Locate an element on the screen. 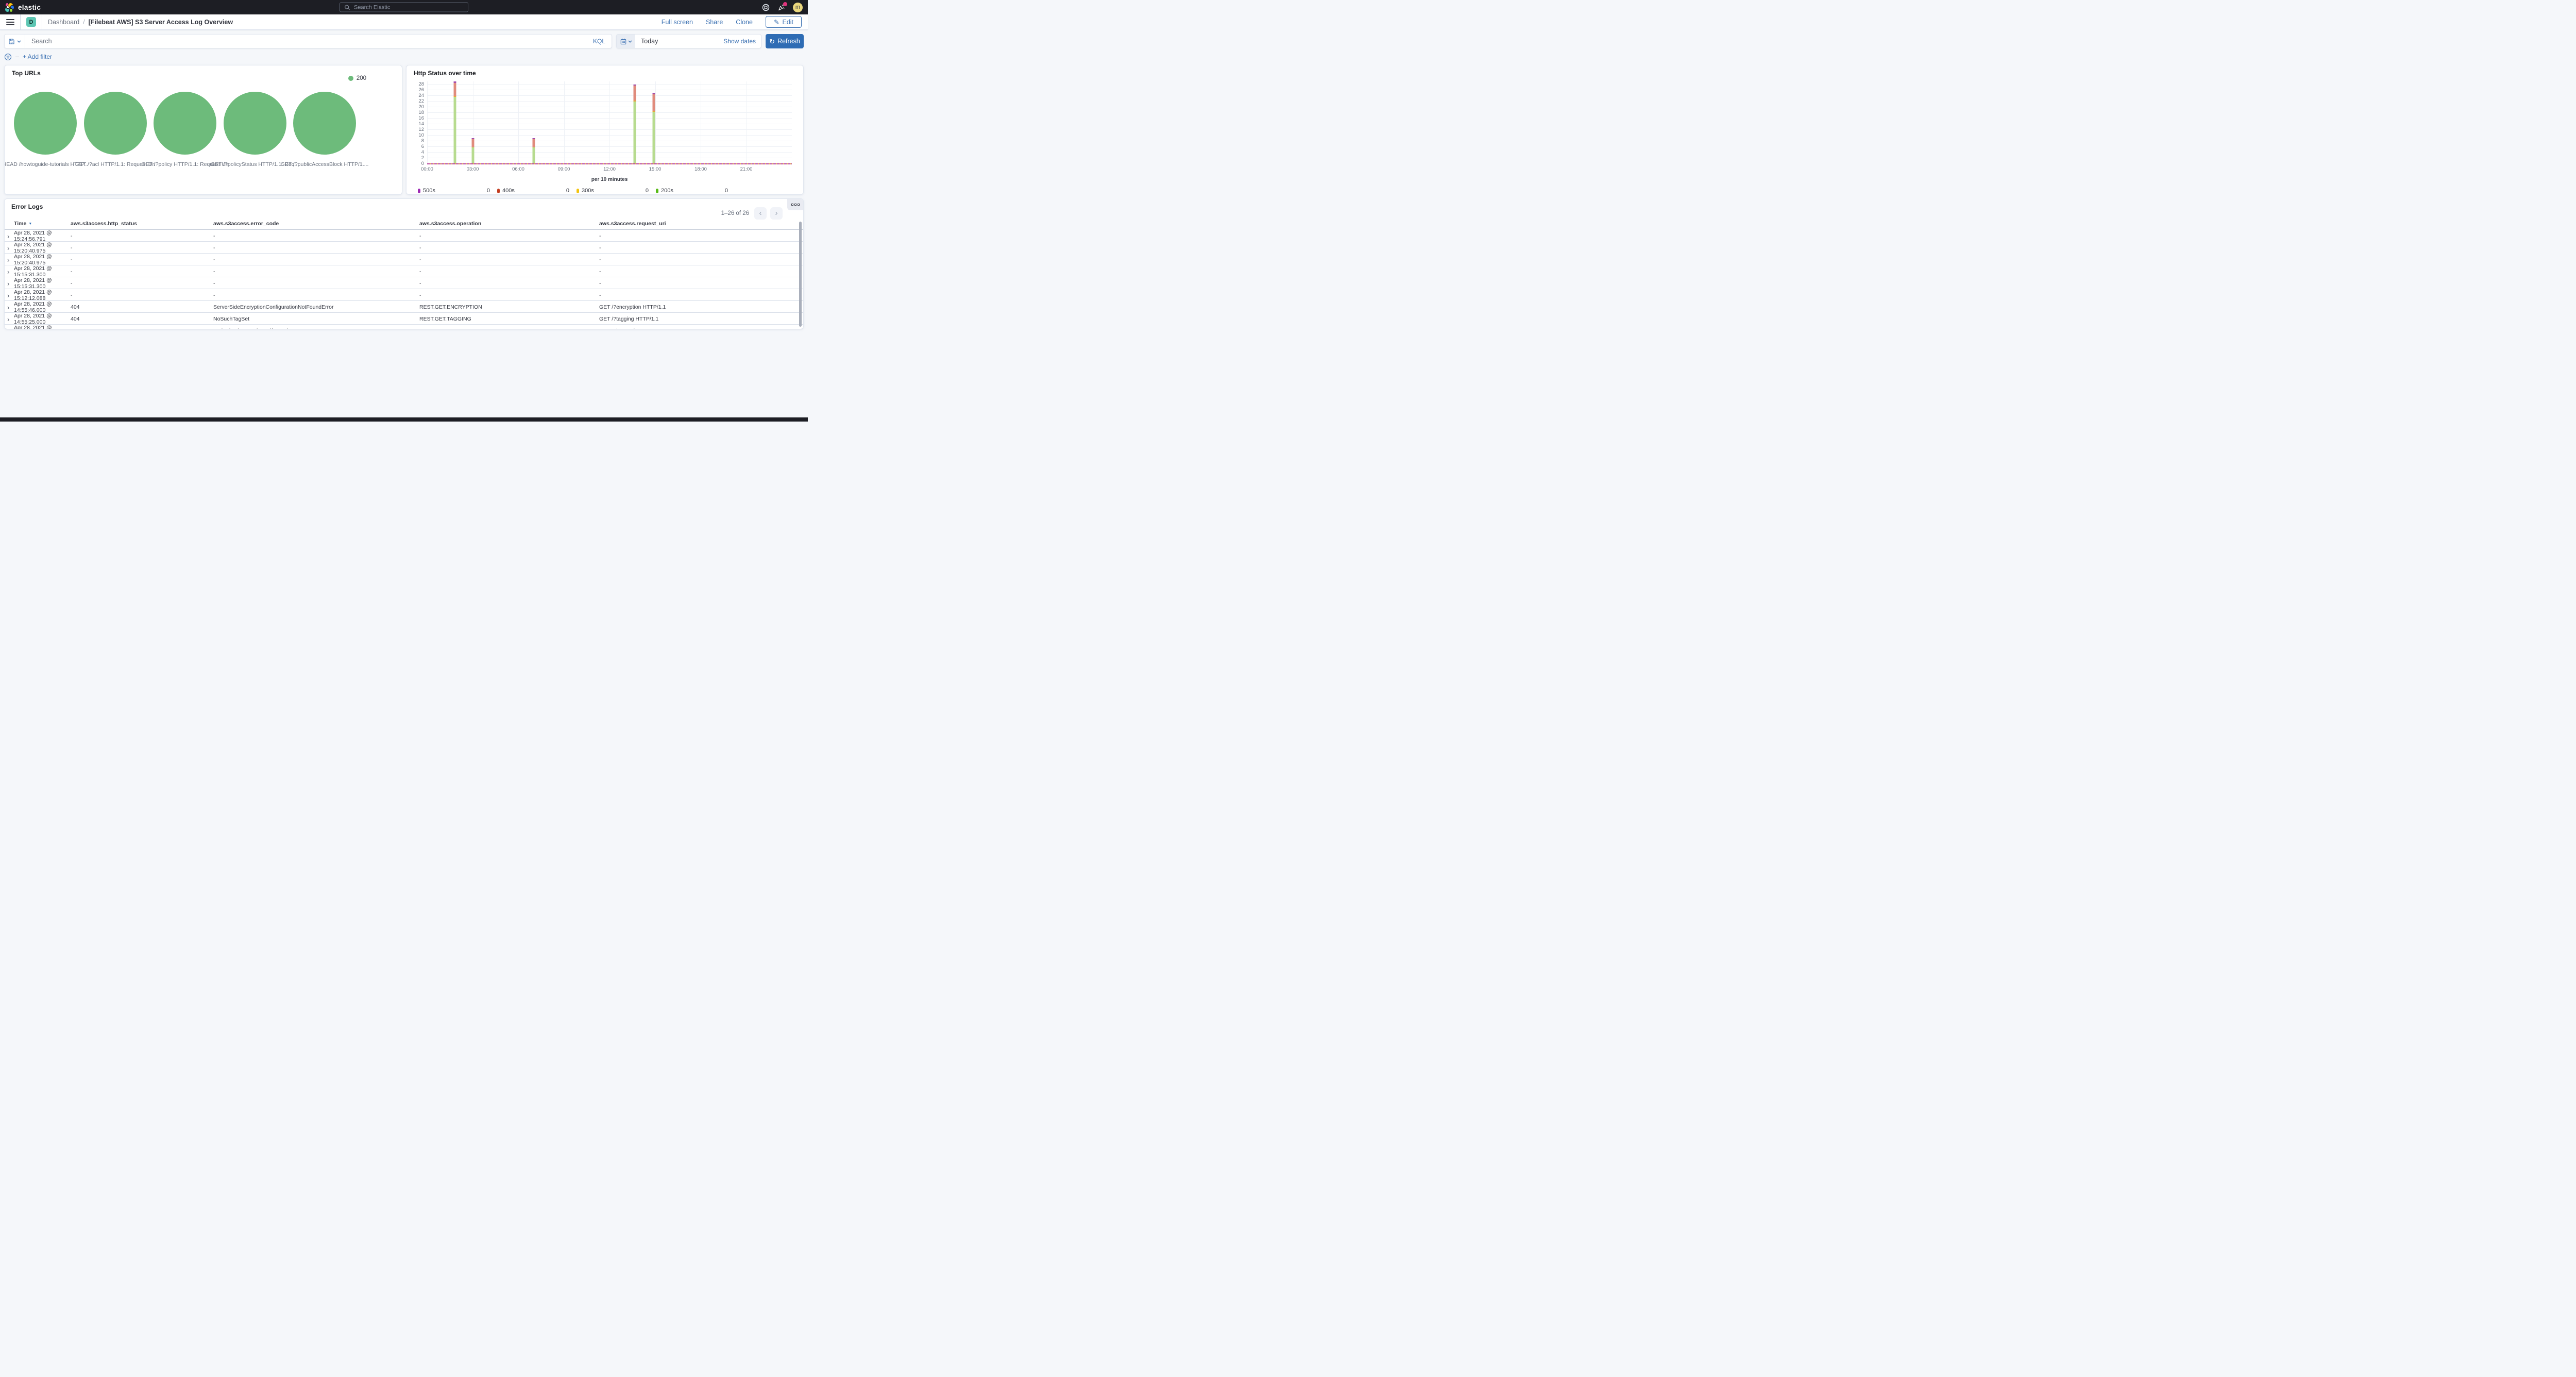 This screenshot has width=2576, height=1377. elastic-home-link: elastic is located at coordinates (23, 7).